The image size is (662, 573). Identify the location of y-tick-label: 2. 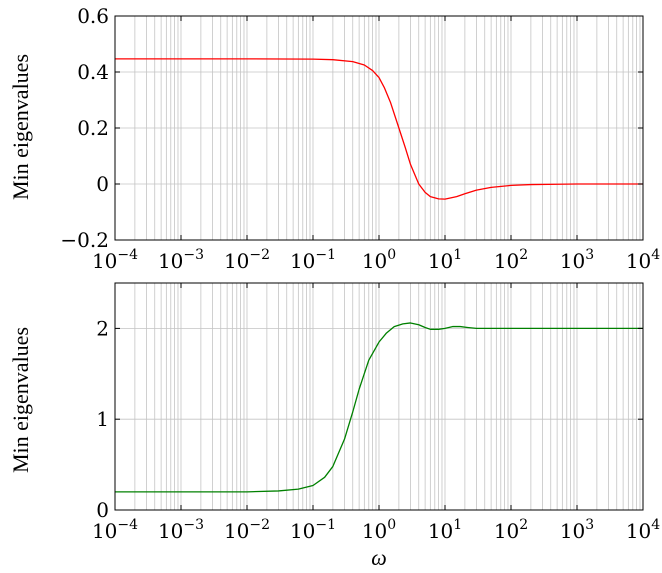
(102, 328).